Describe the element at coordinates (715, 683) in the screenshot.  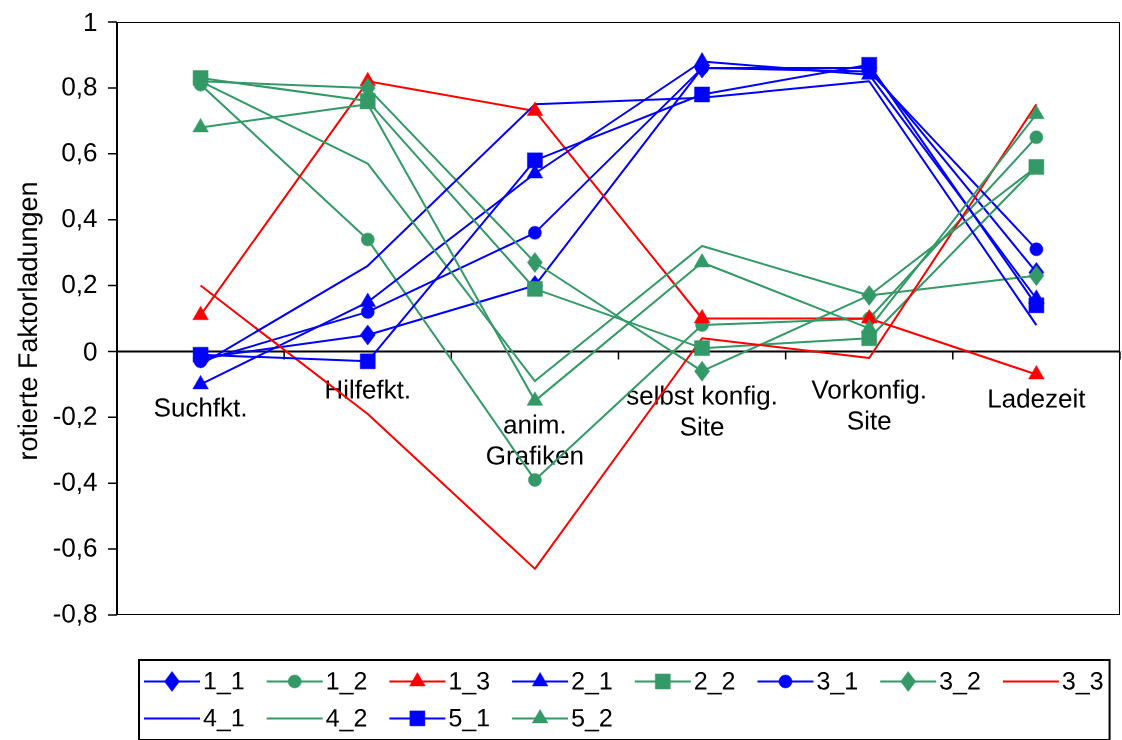
I see `legend-label: 2_2` at that location.